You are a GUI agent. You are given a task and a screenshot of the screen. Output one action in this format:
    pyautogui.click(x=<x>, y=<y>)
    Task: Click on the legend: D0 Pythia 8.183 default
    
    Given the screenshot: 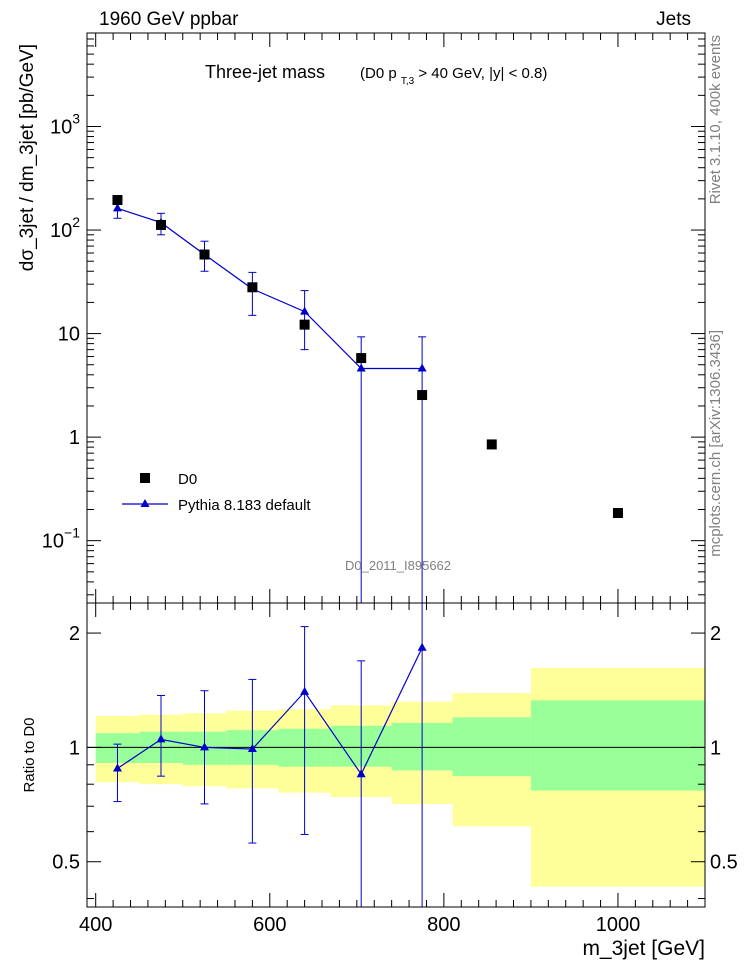 What is the action you would take?
    pyautogui.click(x=216, y=492)
    